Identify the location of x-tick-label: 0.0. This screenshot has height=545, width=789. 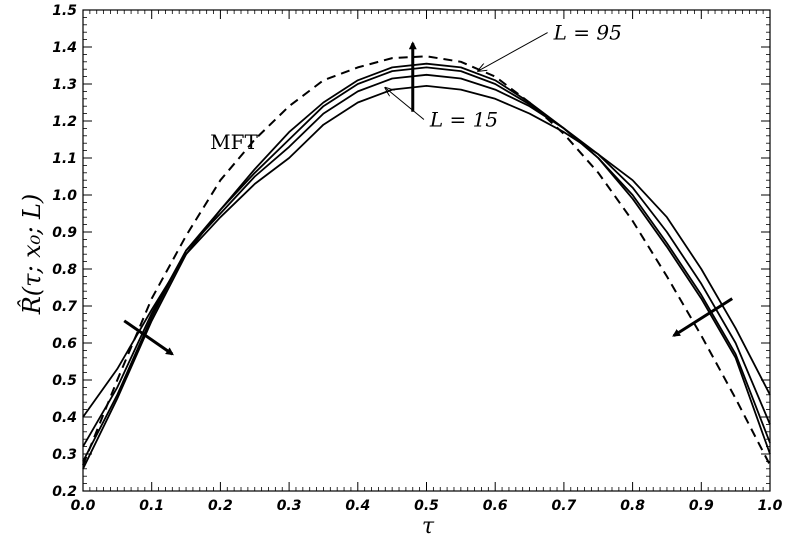
(83, 506).